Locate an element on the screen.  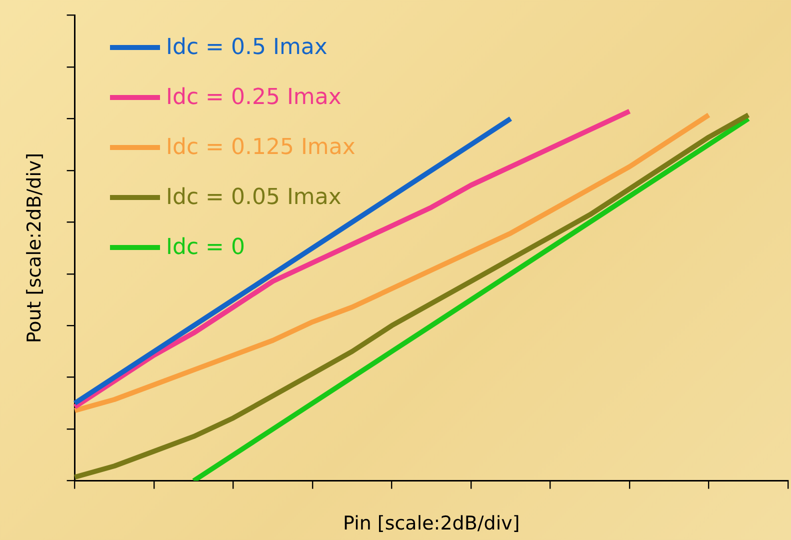
y-axis-title: Pout [scale:2dB/div] is located at coordinates (34, 248).